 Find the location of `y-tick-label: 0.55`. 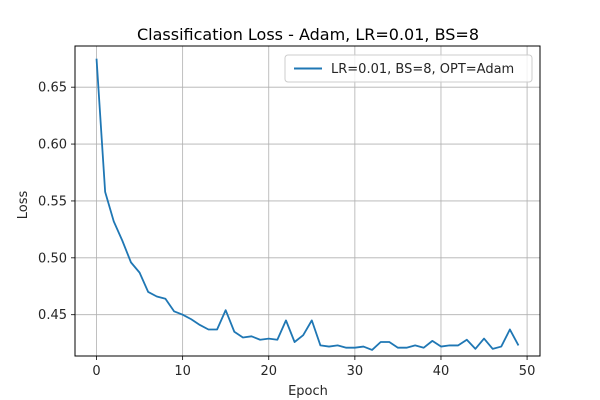

y-tick-label: 0.55 is located at coordinates (52, 201).